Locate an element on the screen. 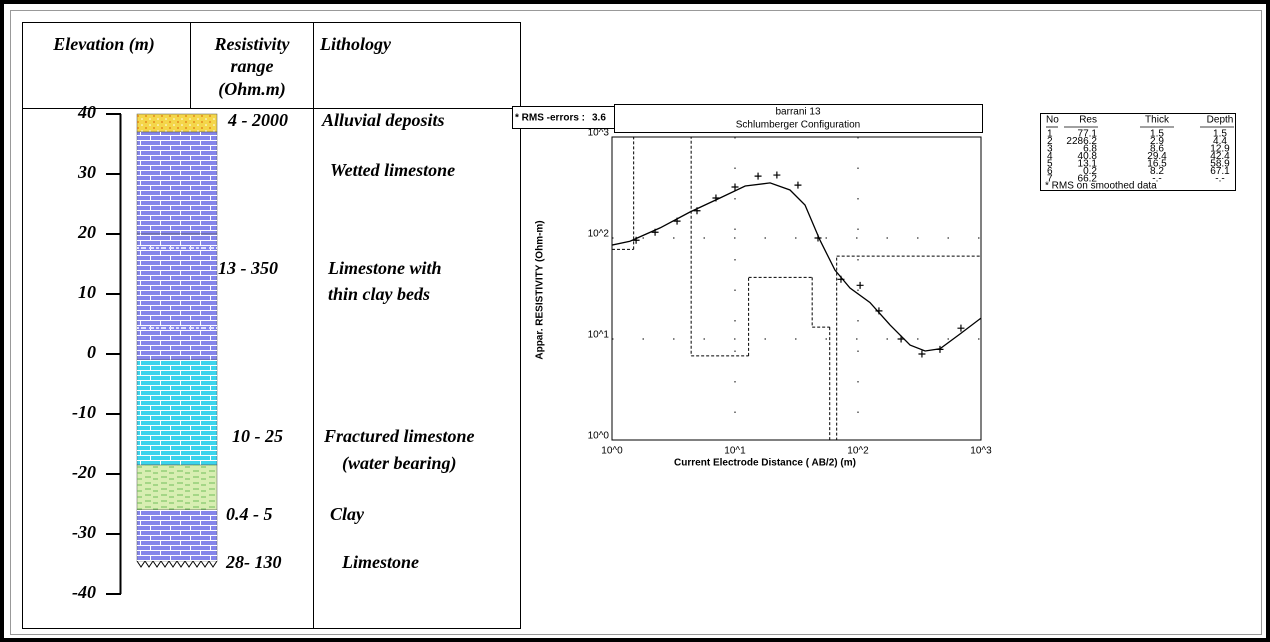 The width and height of the screenshot is (1270, 642). model-cell: 67.1 is located at coordinates (1220, 171).